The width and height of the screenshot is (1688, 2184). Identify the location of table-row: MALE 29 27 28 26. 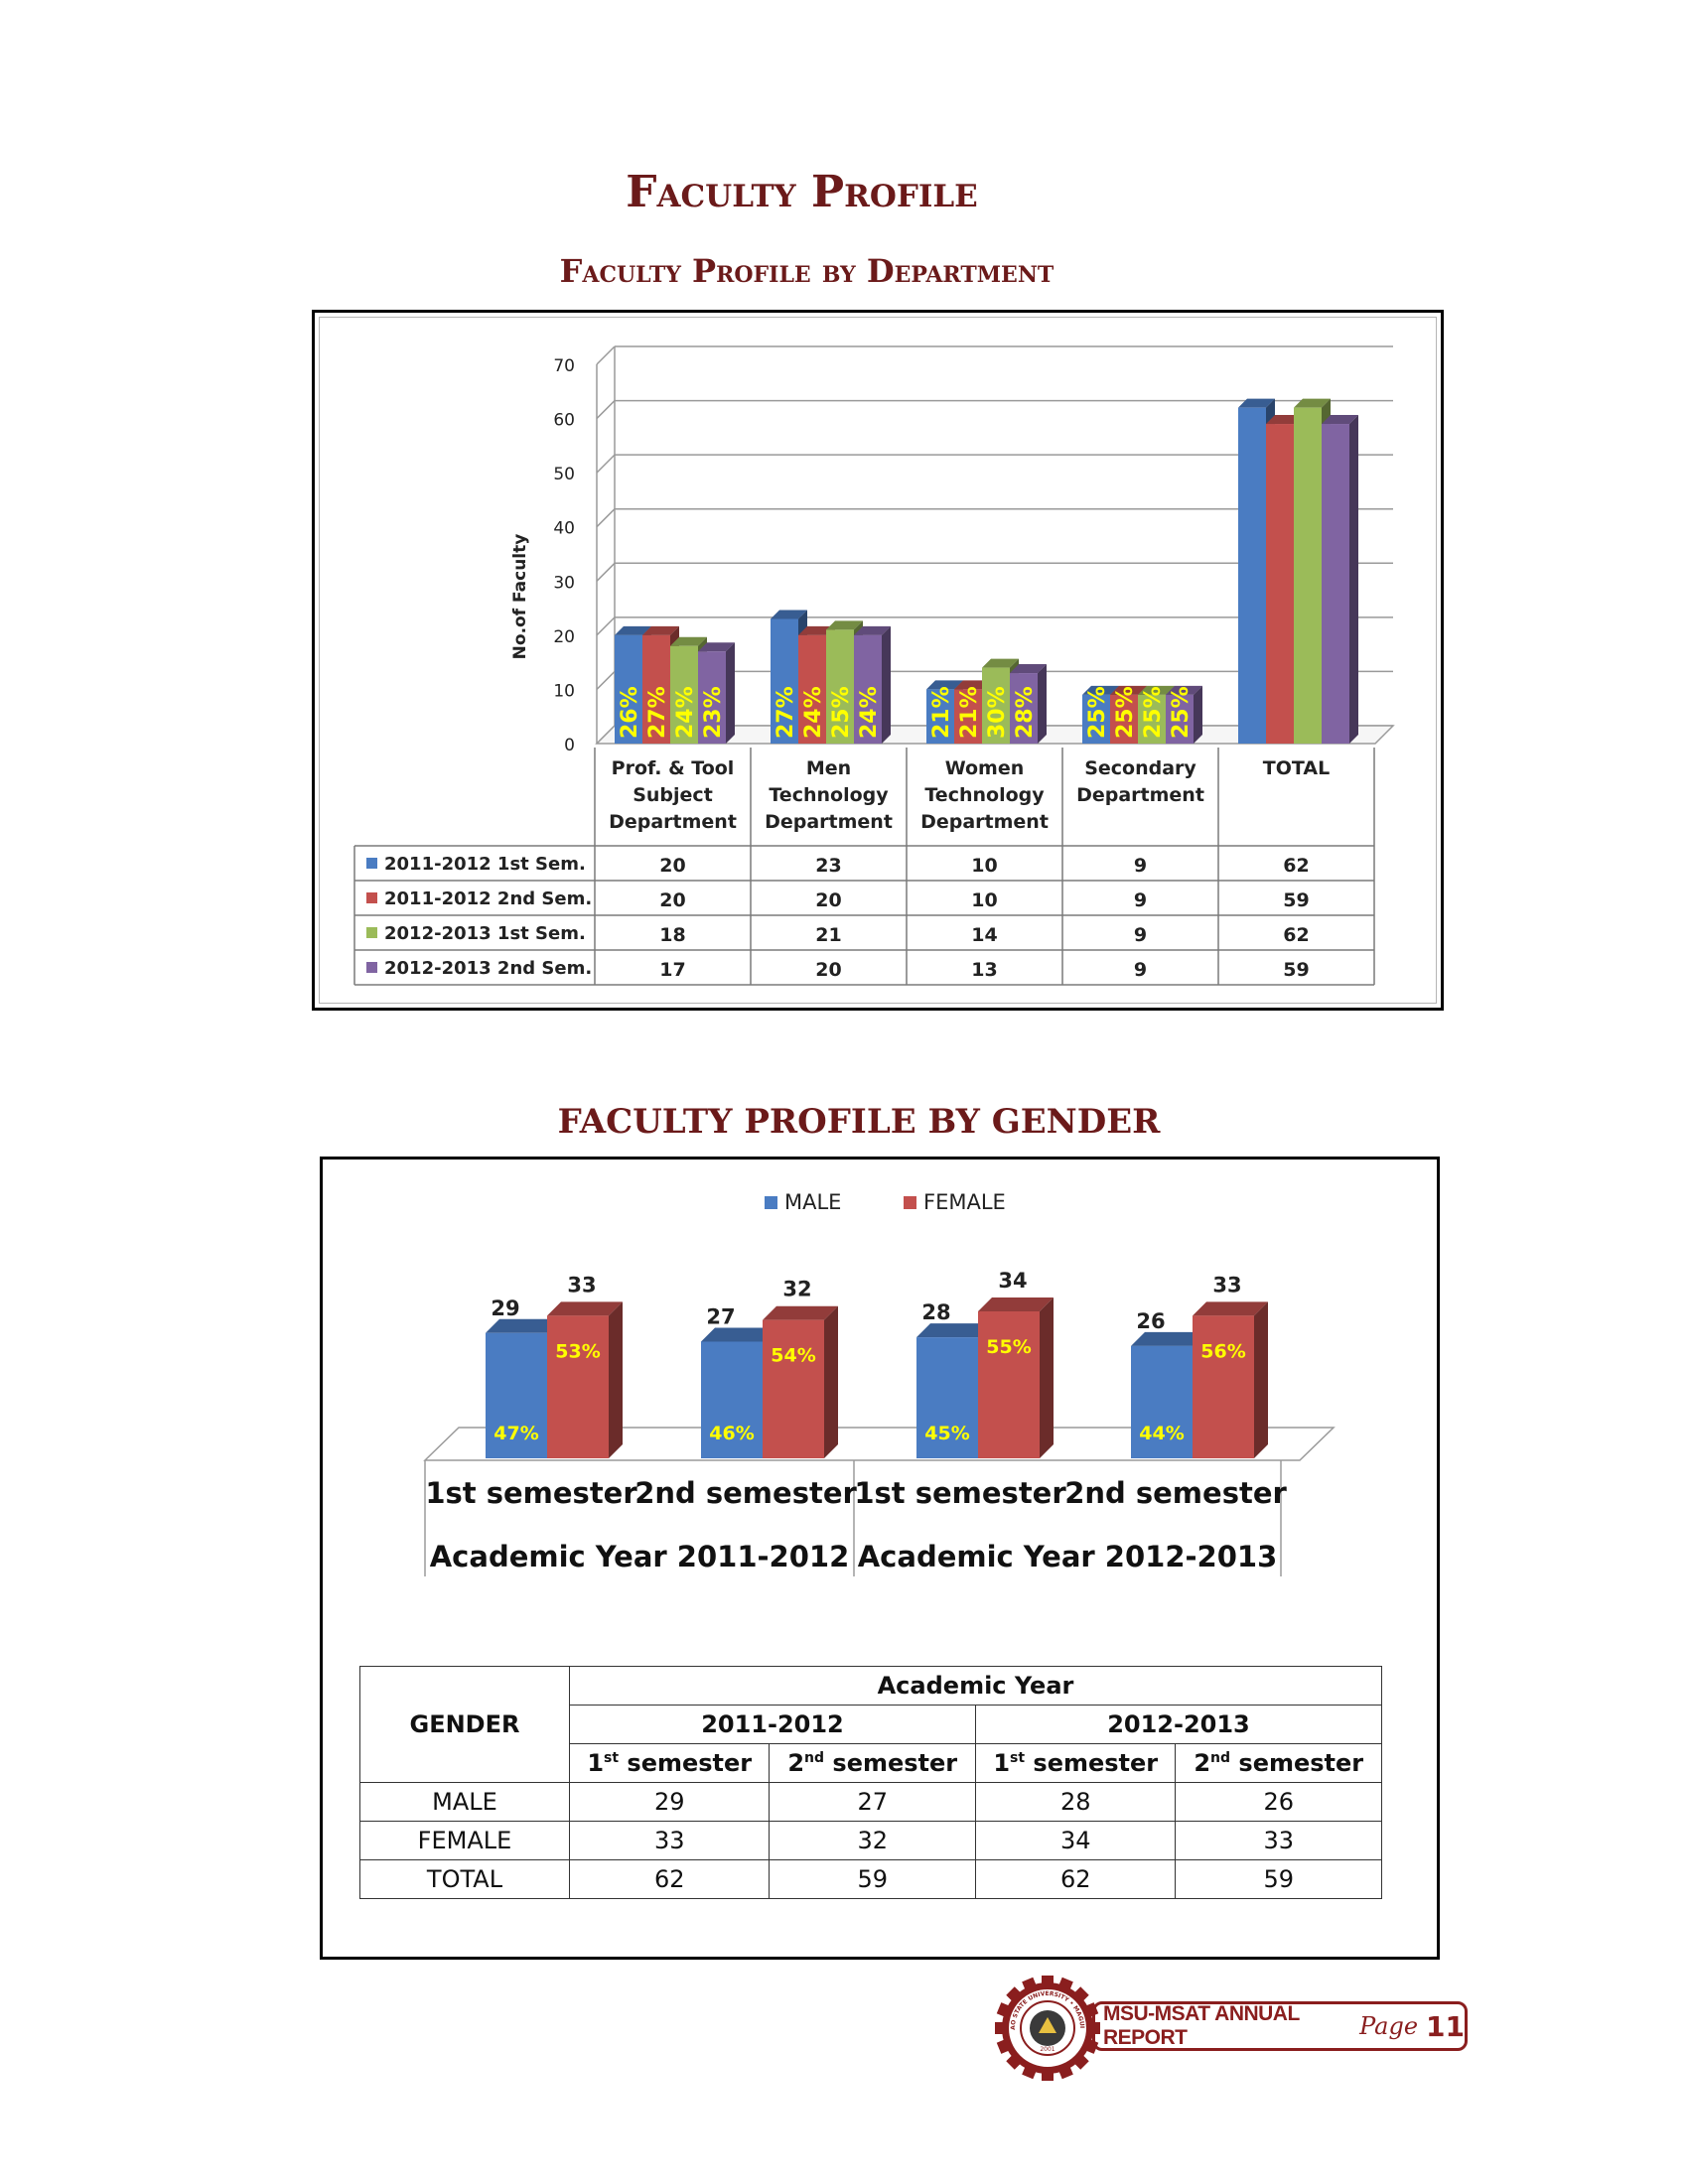
(870, 1802).